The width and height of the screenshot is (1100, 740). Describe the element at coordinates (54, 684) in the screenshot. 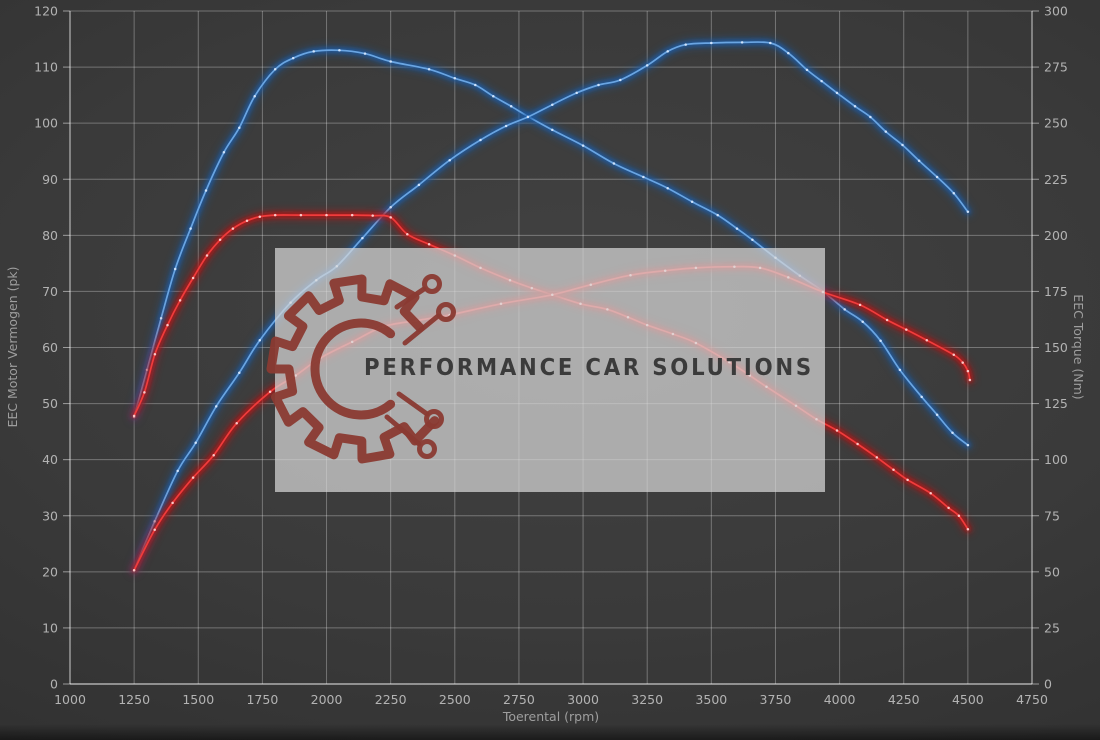

I see `y-left-tick-label: 0` at that location.